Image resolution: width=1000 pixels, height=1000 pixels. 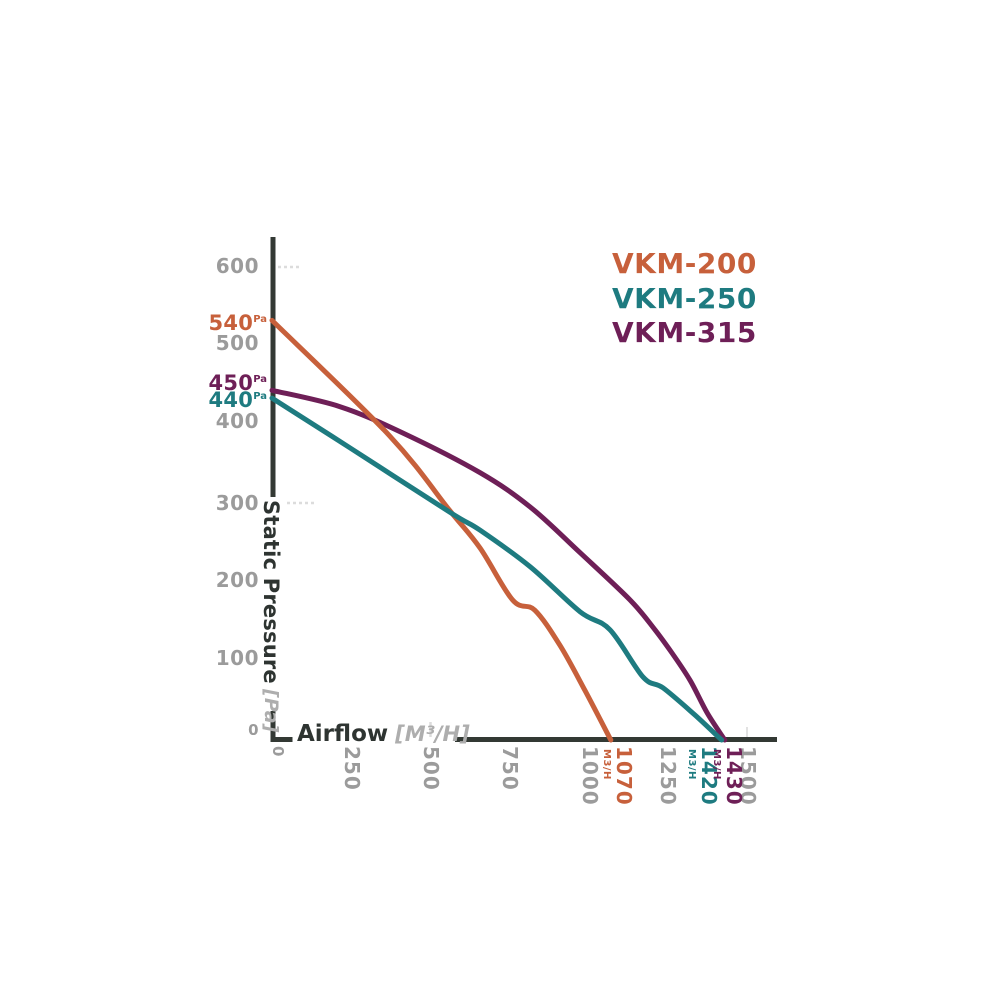 What do you see at coordinates (253, 730) in the screenshot?
I see `y-tick-0: 0` at bounding box center [253, 730].